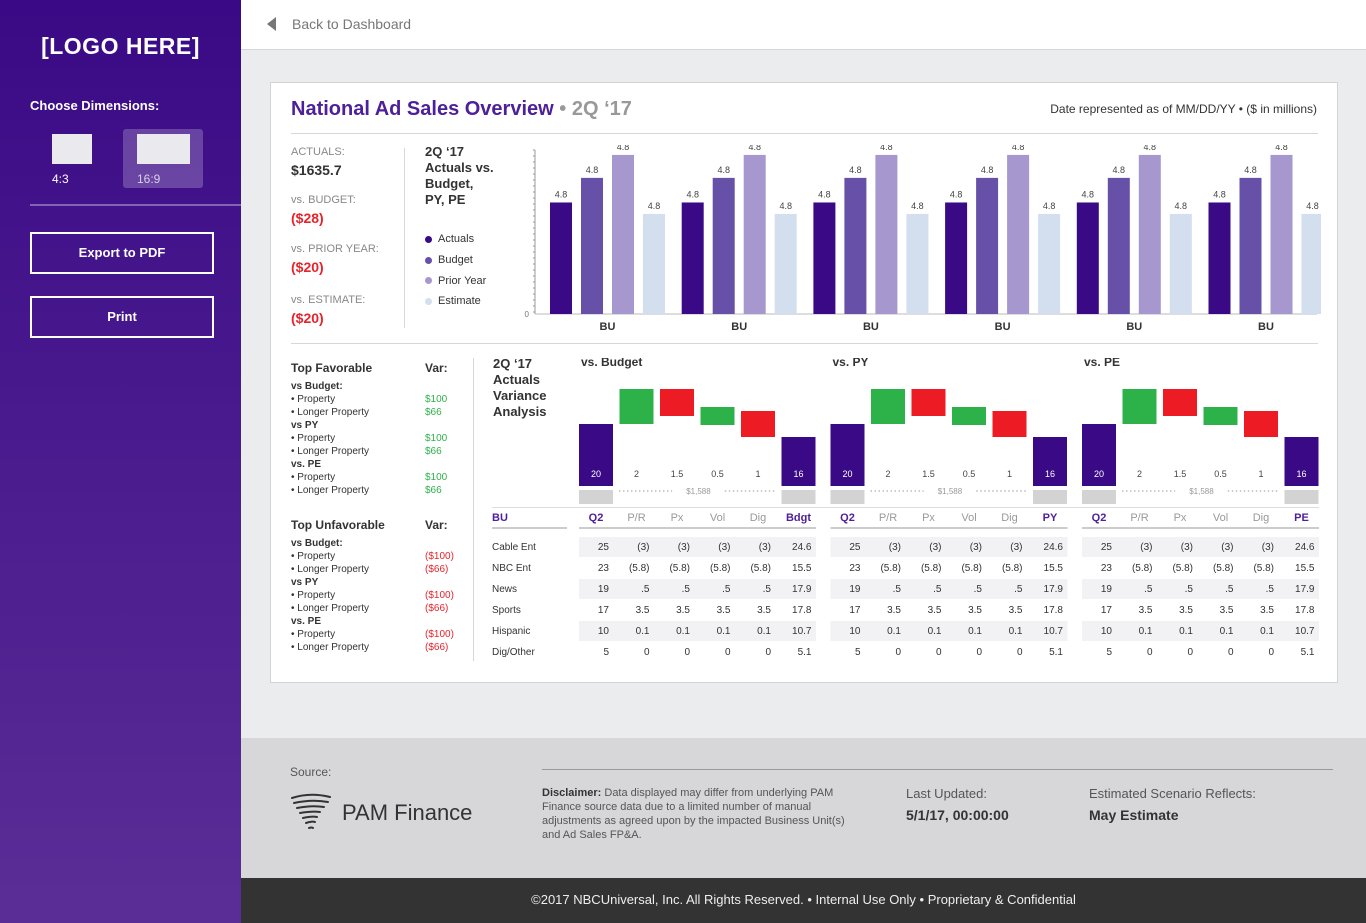  Describe the element at coordinates (604, 547) in the screenshot. I see `table-cell: 25` at that location.